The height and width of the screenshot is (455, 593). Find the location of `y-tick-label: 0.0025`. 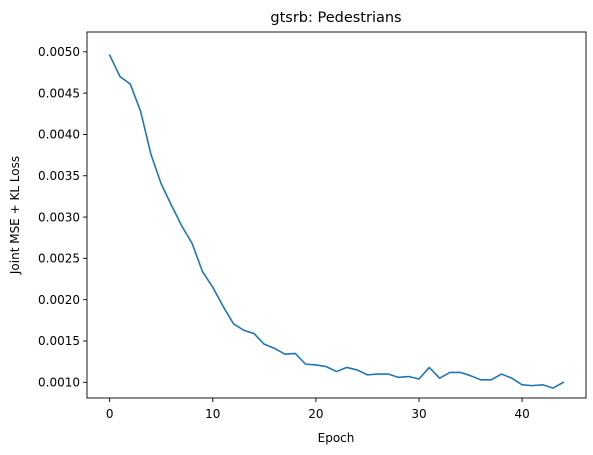

y-tick-label: 0.0025 is located at coordinates (59, 259).